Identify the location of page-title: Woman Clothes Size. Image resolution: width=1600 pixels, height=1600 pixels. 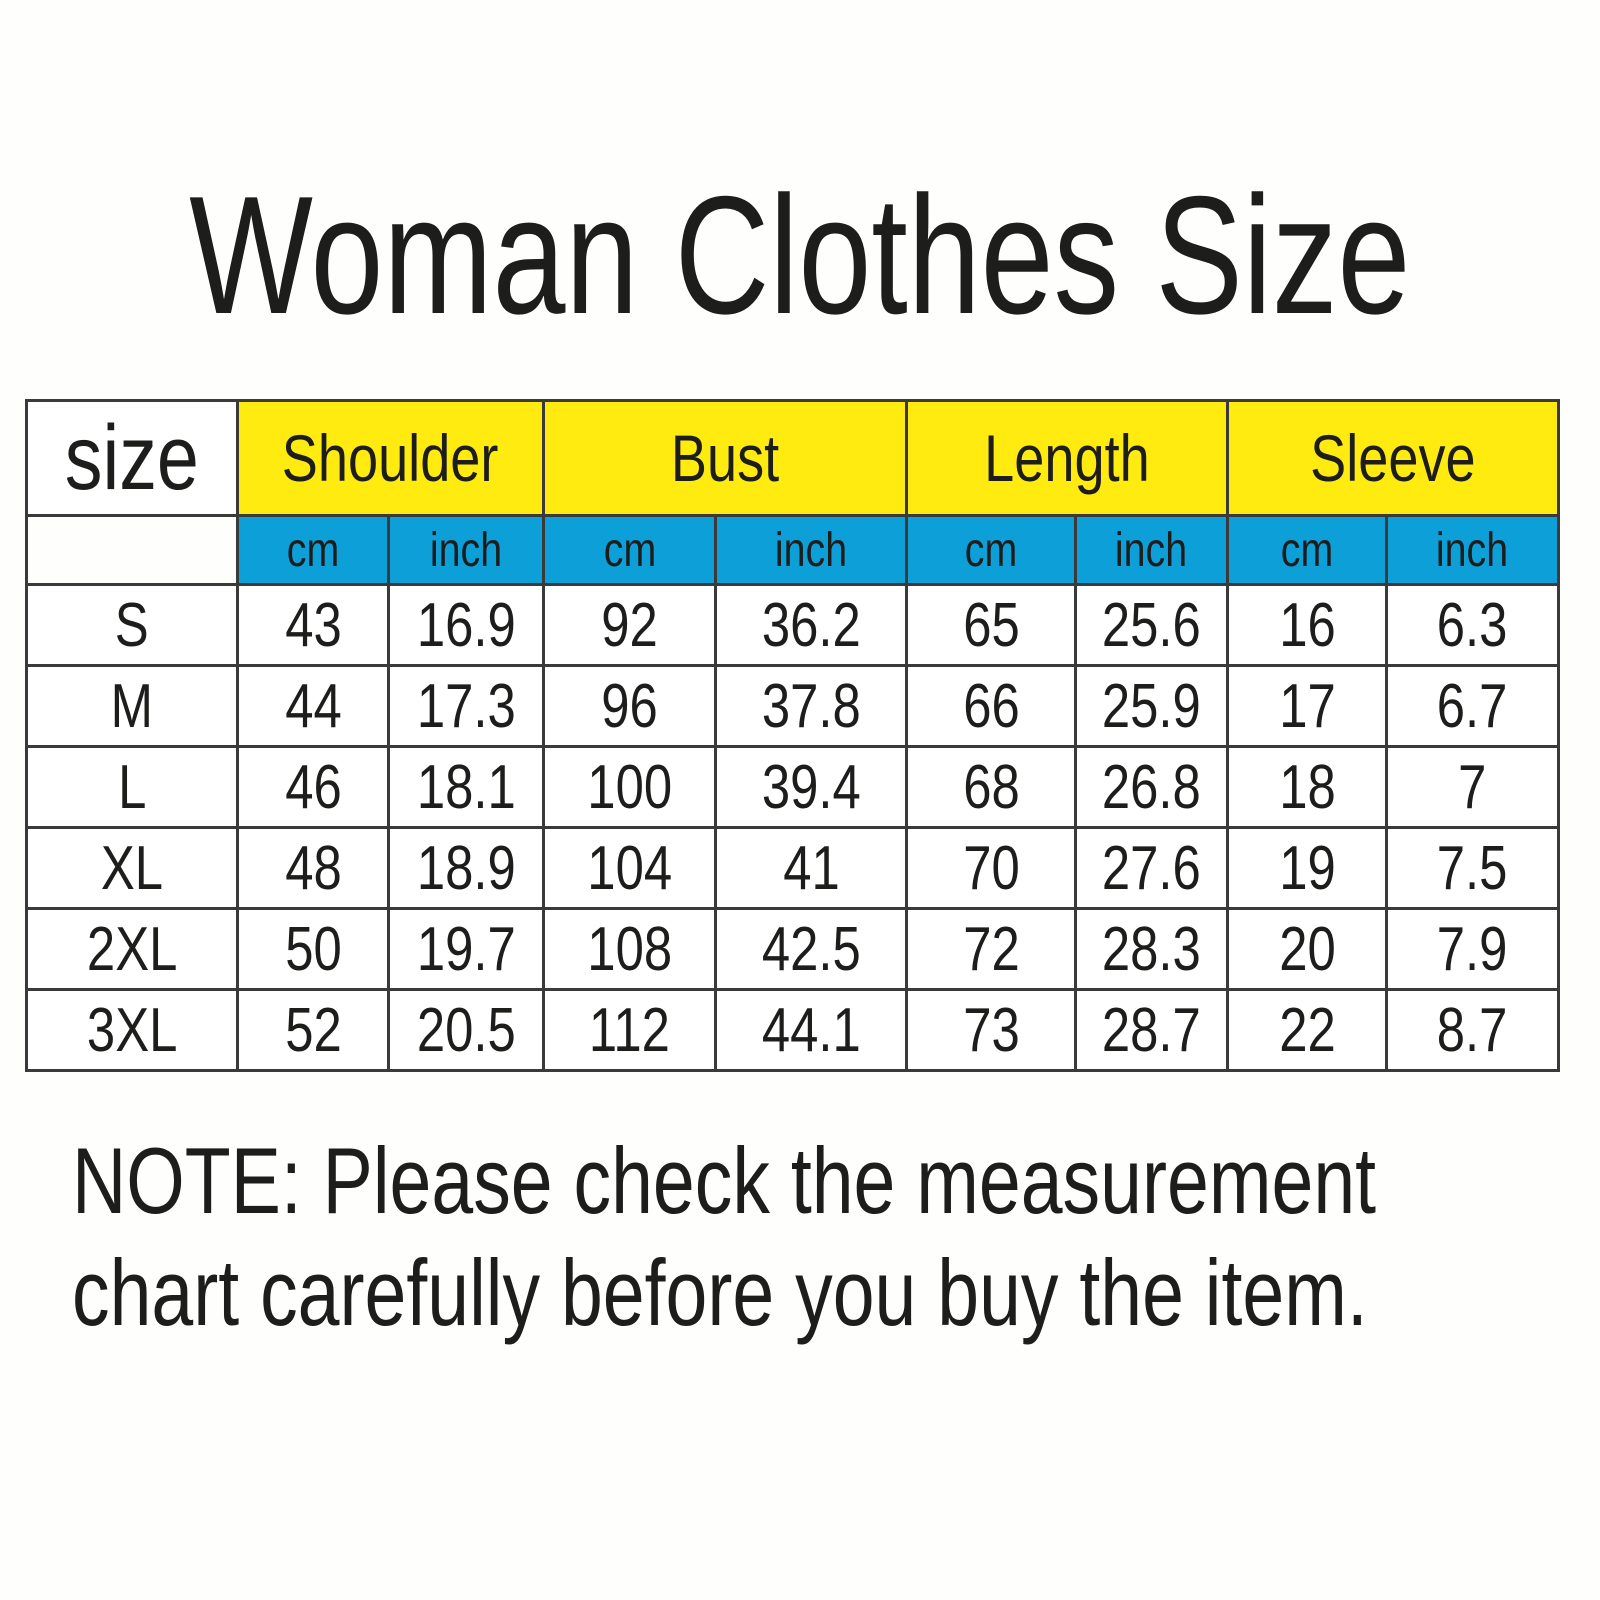
(800, 255).